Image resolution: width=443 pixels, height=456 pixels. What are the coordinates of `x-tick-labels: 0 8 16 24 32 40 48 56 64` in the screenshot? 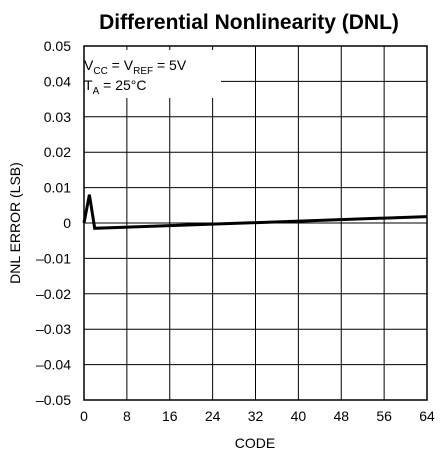 It's located at (257, 416).